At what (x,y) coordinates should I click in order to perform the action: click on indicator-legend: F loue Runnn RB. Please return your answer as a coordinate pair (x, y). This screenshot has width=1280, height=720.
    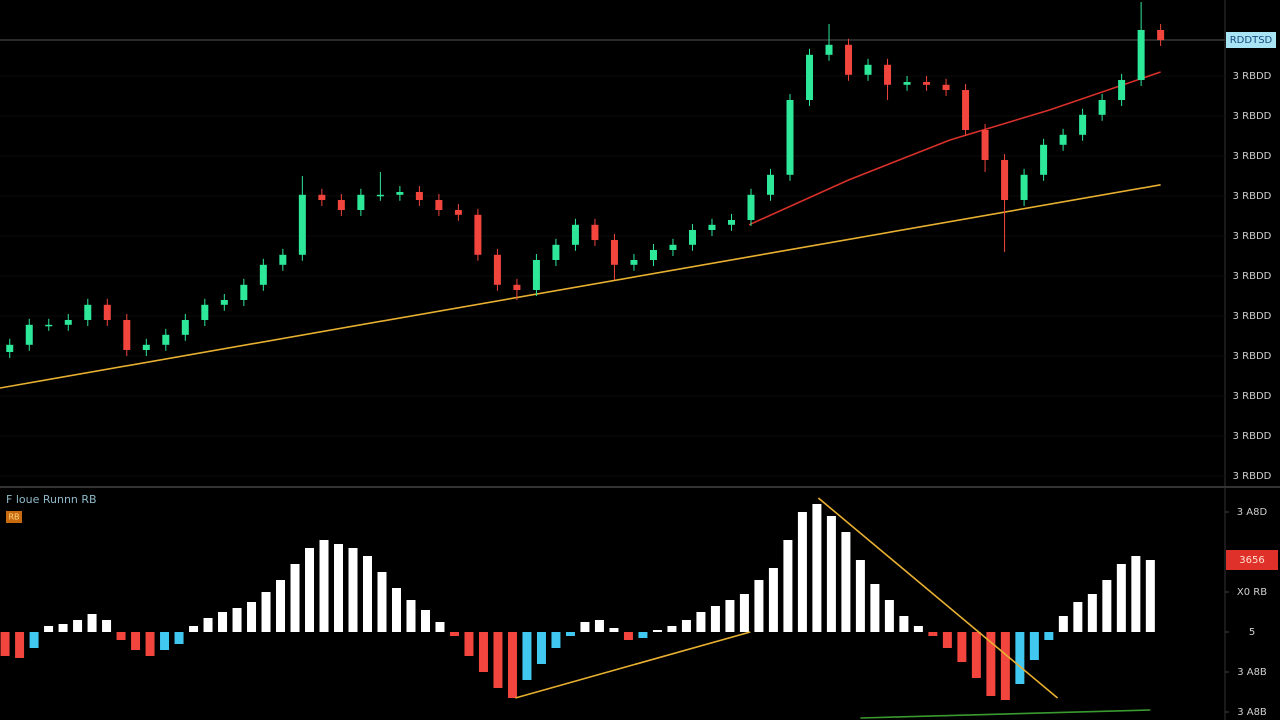
    Looking at the image, I should click on (51, 499).